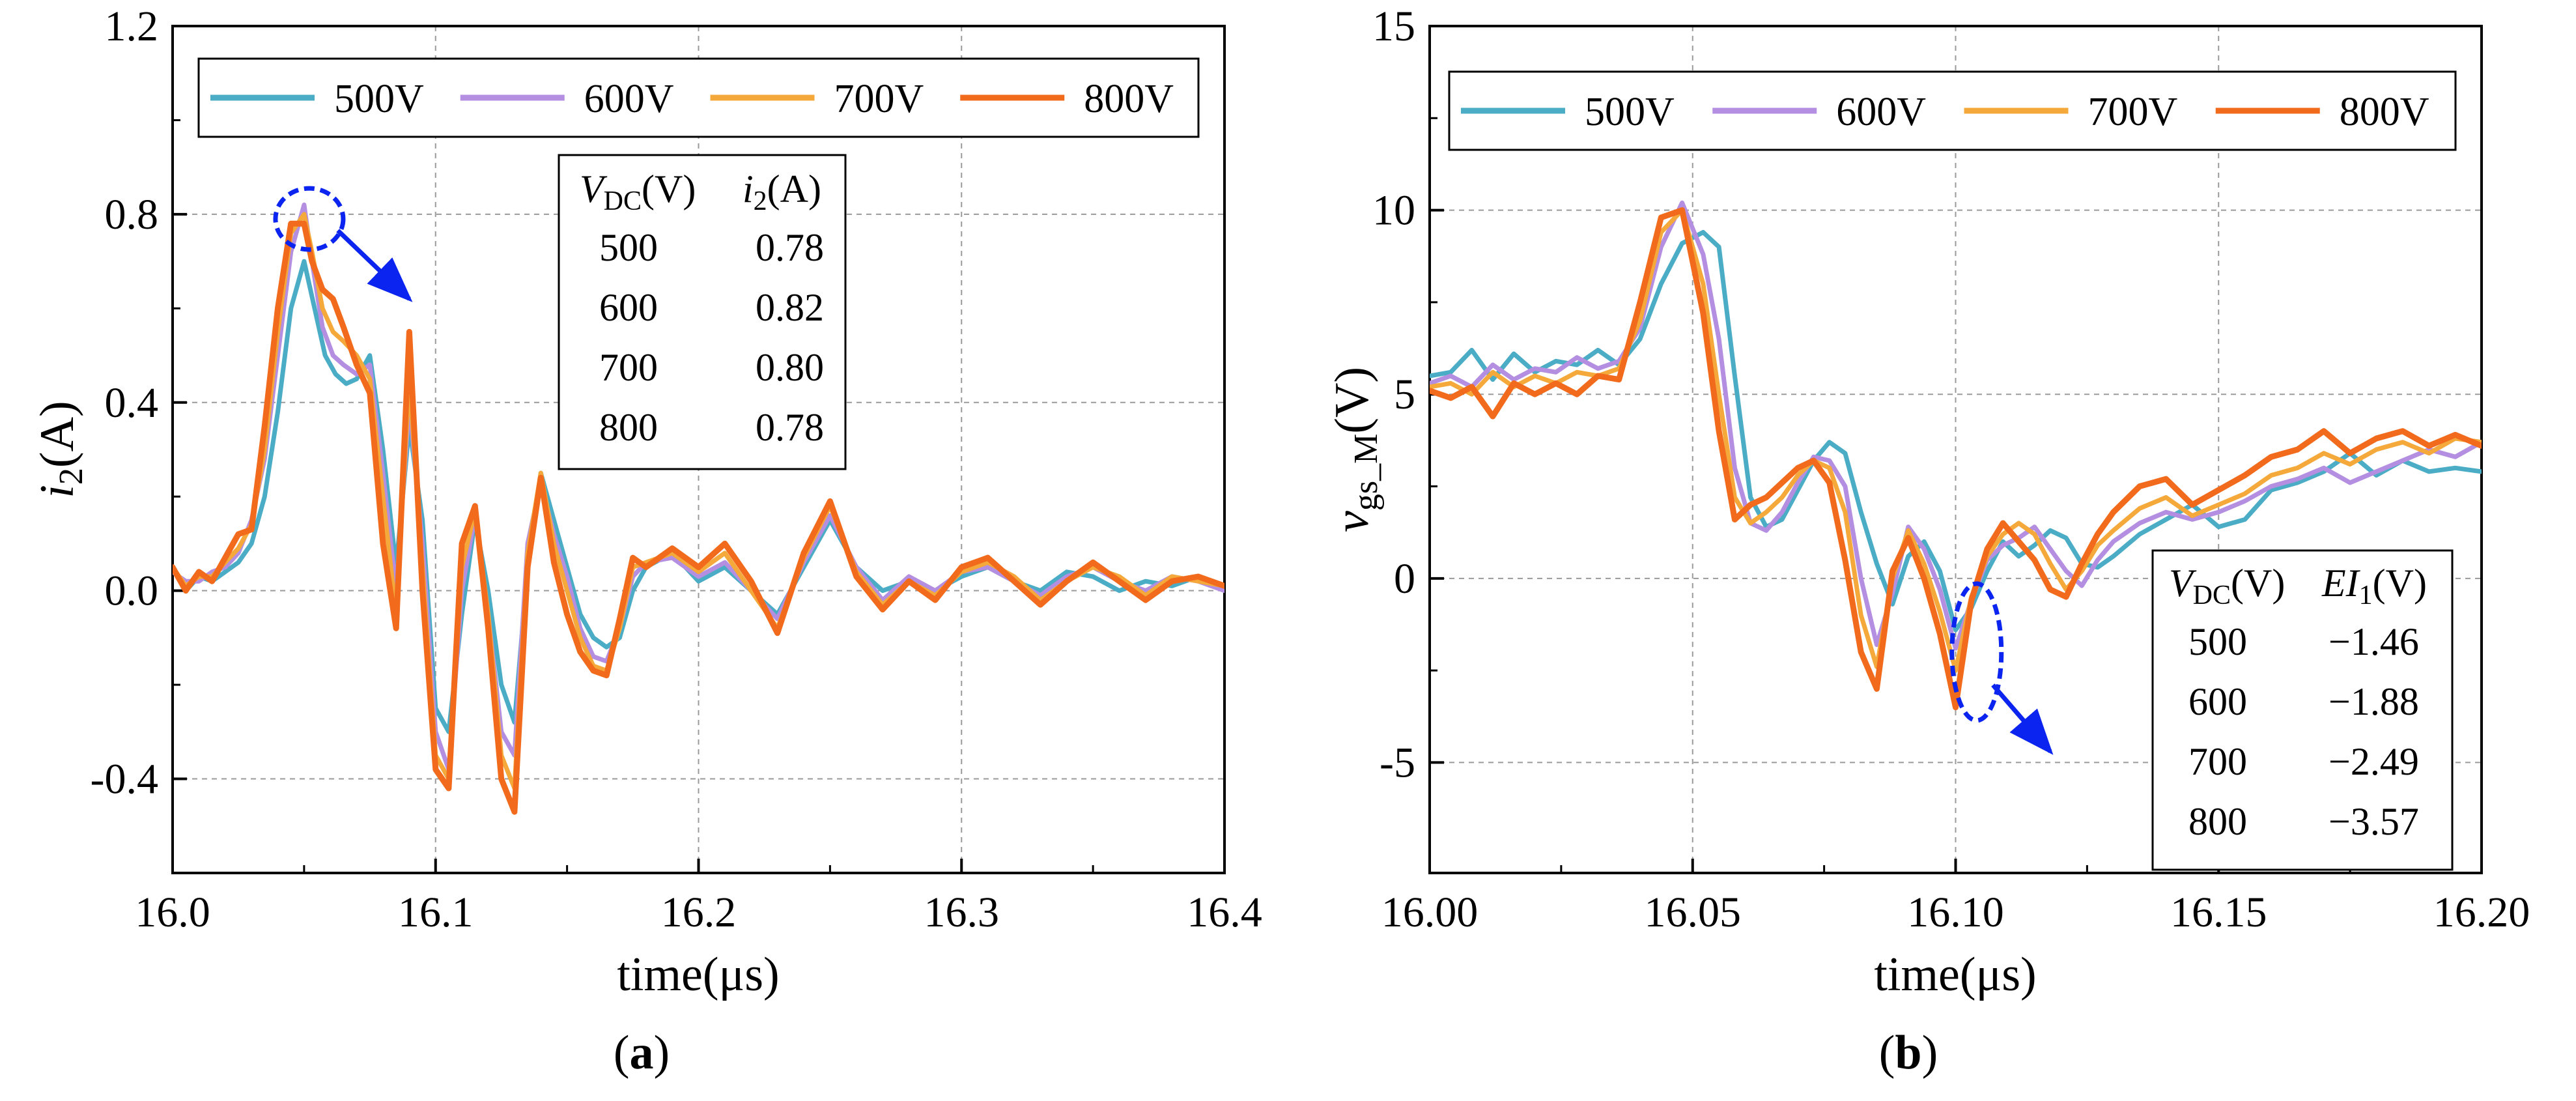 Image resolution: width=2576 pixels, height=1101 pixels. What do you see at coordinates (57, 491) in the screenshot?
I see `panel-a-y-axis-symbol: i` at bounding box center [57, 491].